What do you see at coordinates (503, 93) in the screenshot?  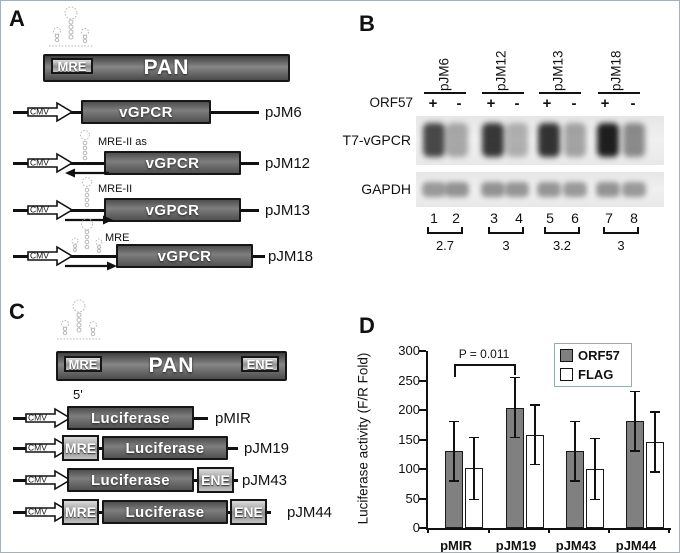 I see `group-underline` at bounding box center [503, 93].